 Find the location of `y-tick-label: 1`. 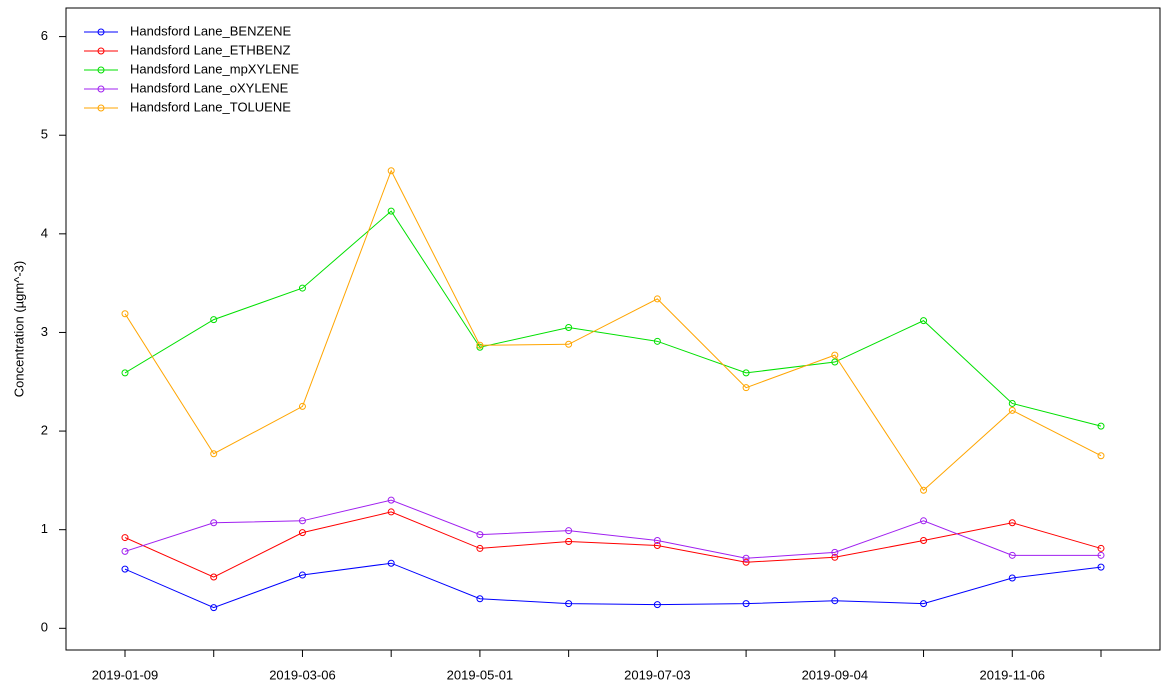

y-tick-label: 1 is located at coordinates (44, 528).